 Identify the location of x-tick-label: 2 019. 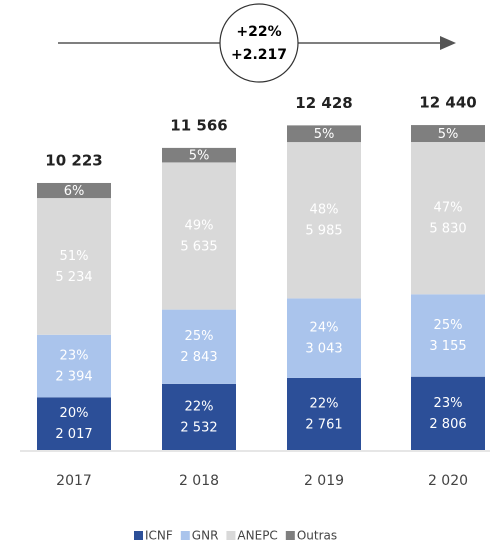
(324, 481).